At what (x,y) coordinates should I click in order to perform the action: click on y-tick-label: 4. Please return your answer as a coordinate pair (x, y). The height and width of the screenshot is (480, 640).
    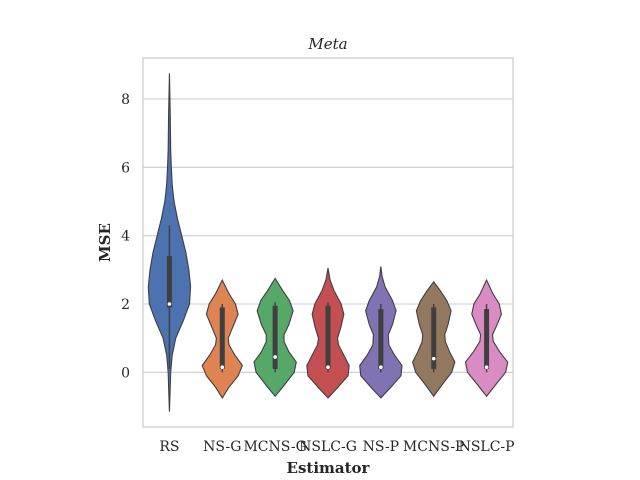
    Looking at the image, I should click on (125, 237).